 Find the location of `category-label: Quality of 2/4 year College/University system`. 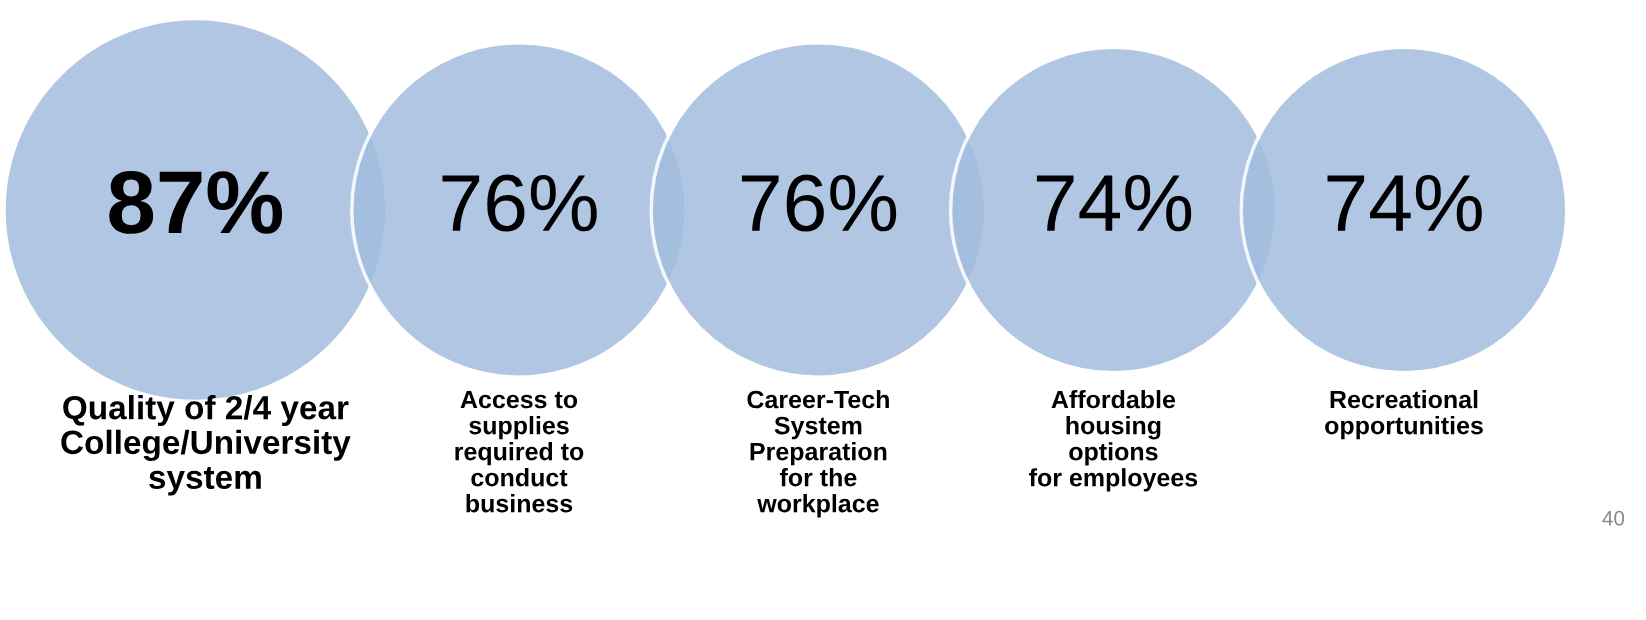

category-label: Quality of 2/4 year College/University system is located at coordinates (206, 445).